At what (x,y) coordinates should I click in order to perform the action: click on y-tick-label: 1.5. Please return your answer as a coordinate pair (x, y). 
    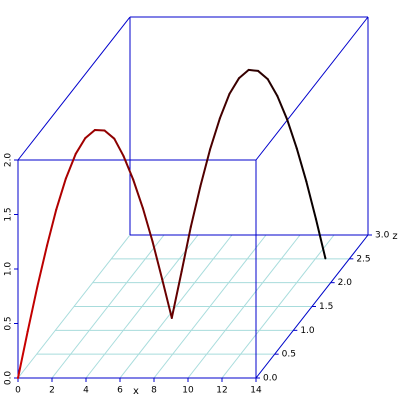
    Looking at the image, I should click on (9, 214).